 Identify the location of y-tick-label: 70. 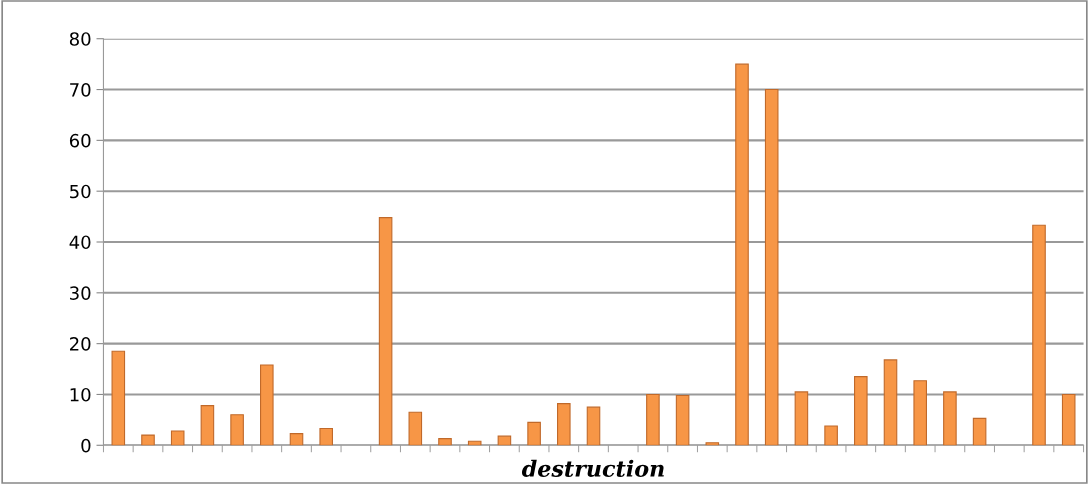
(80, 90).